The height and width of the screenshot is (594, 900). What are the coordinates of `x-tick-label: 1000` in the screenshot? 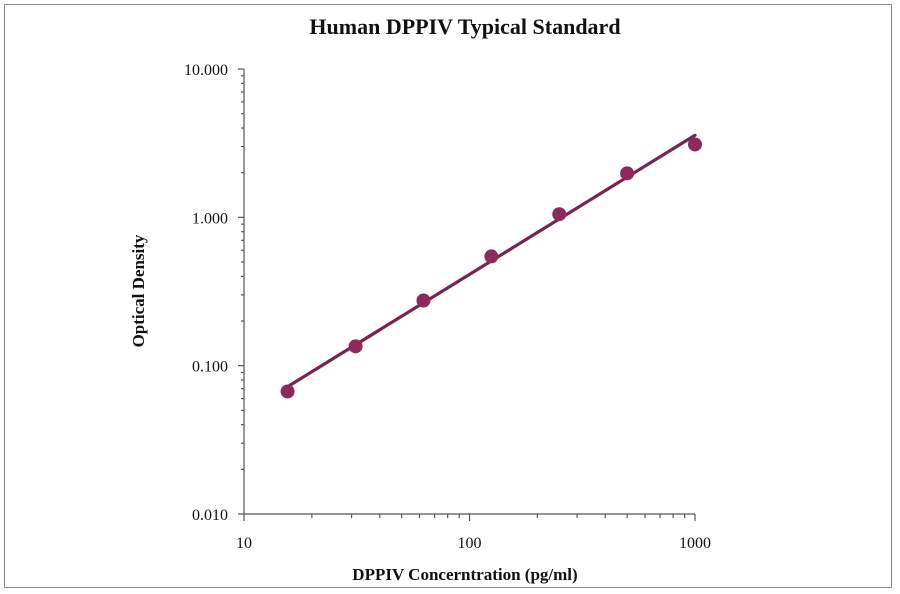 It's located at (695, 543).